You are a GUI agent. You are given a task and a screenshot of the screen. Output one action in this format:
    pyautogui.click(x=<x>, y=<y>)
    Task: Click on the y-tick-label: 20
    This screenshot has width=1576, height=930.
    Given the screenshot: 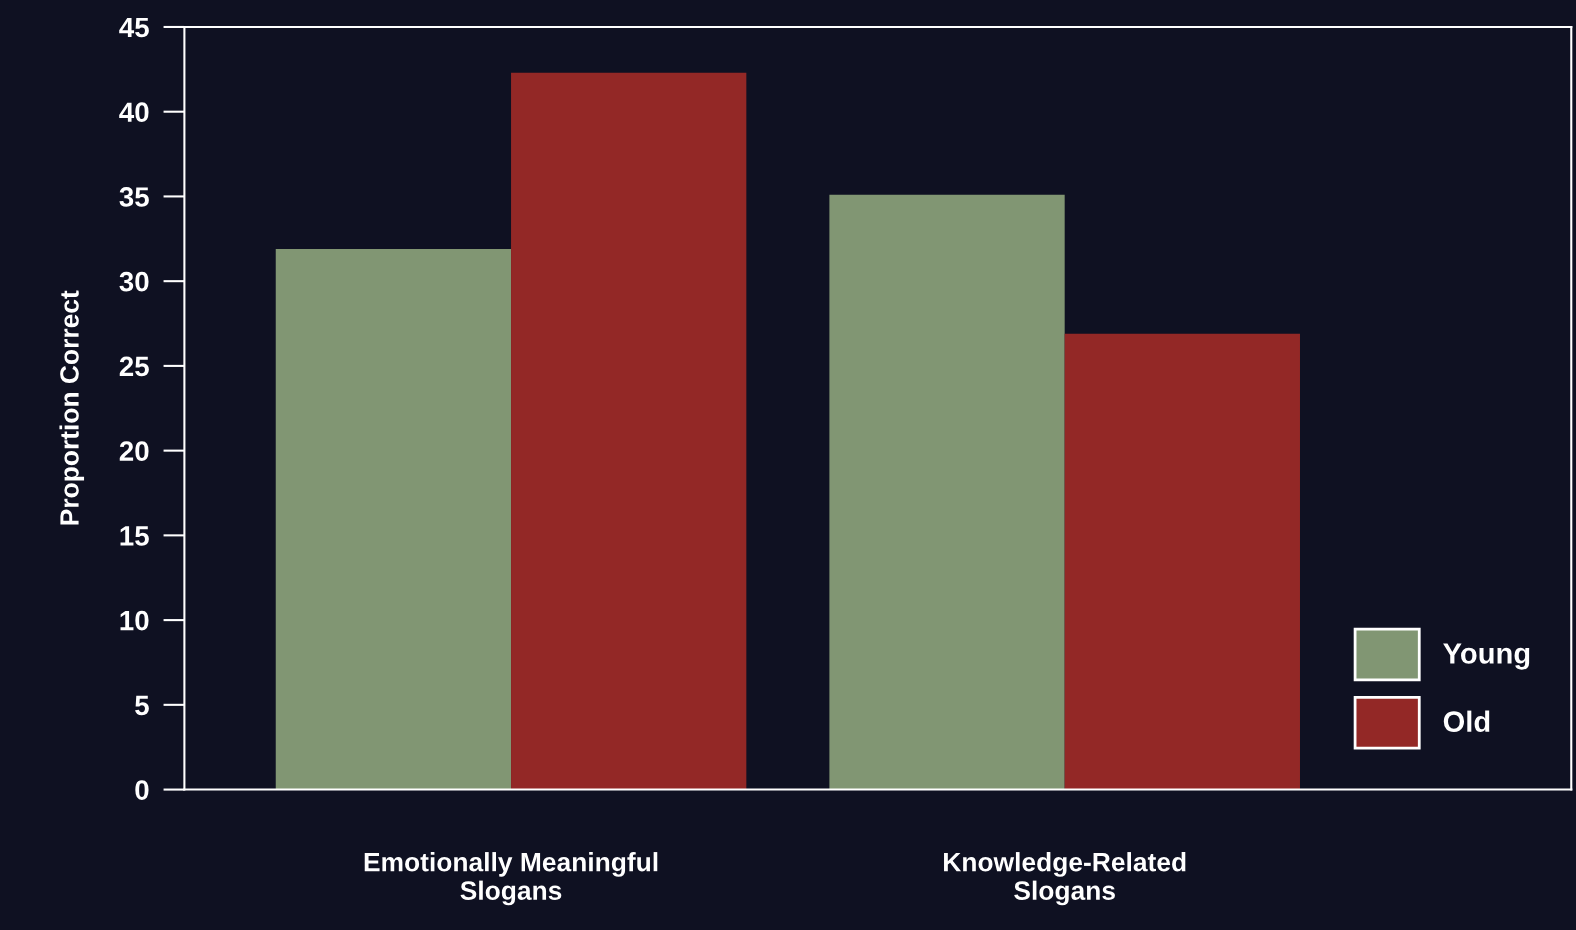 What is the action you would take?
    pyautogui.click(x=134, y=451)
    